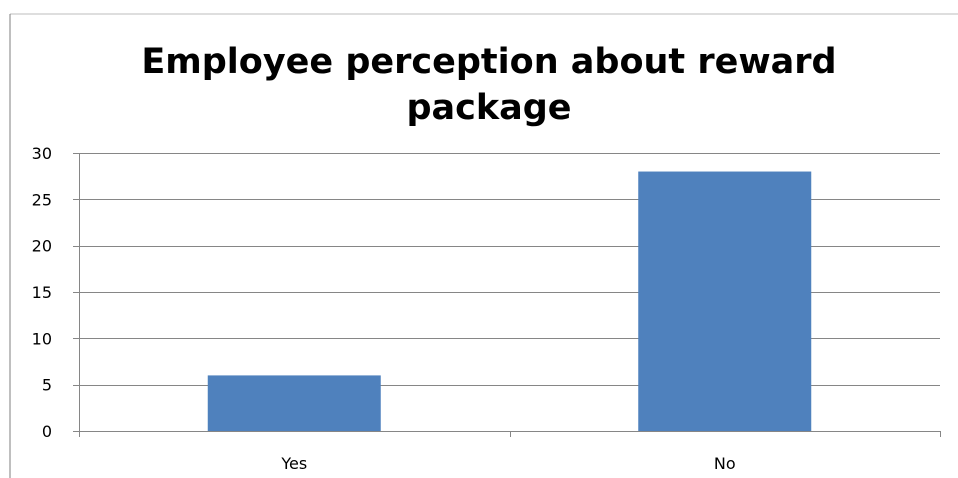 The image size is (958, 478). Describe the element at coordinates (488, 62) in the screenshot. I see `chart-title-line-1: Employee perception about reward` at that location.